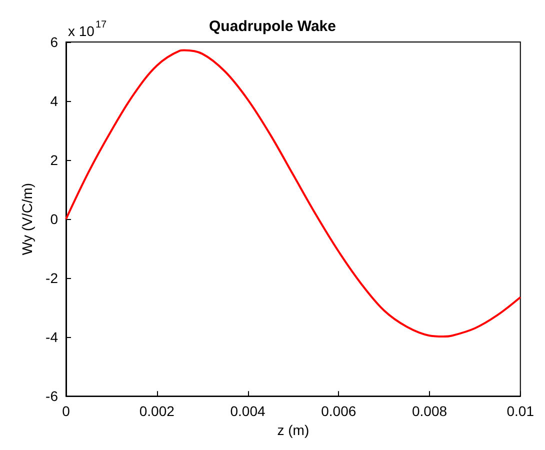 This screenshot has width=545, height=450. Describe the element at coordinates (430, 411) in the screenshot. I see `x-tick-label: 0.008` at that location.